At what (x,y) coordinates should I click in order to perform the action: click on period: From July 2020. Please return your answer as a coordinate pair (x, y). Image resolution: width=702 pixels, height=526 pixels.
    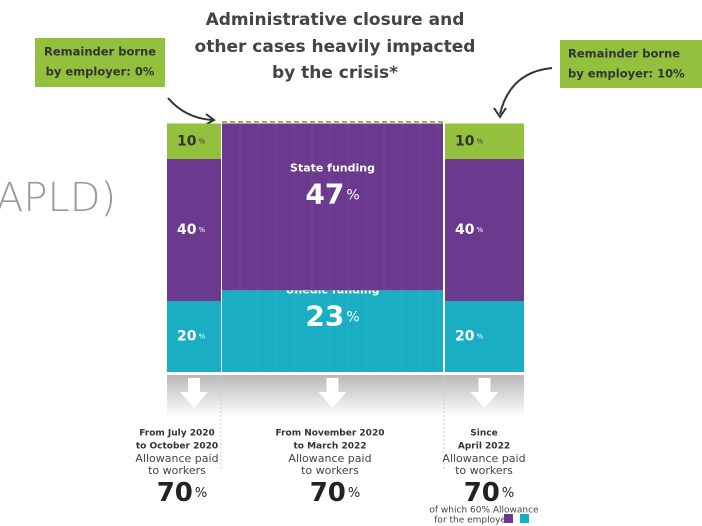
    Looking at the image, I should click on (177, 434).